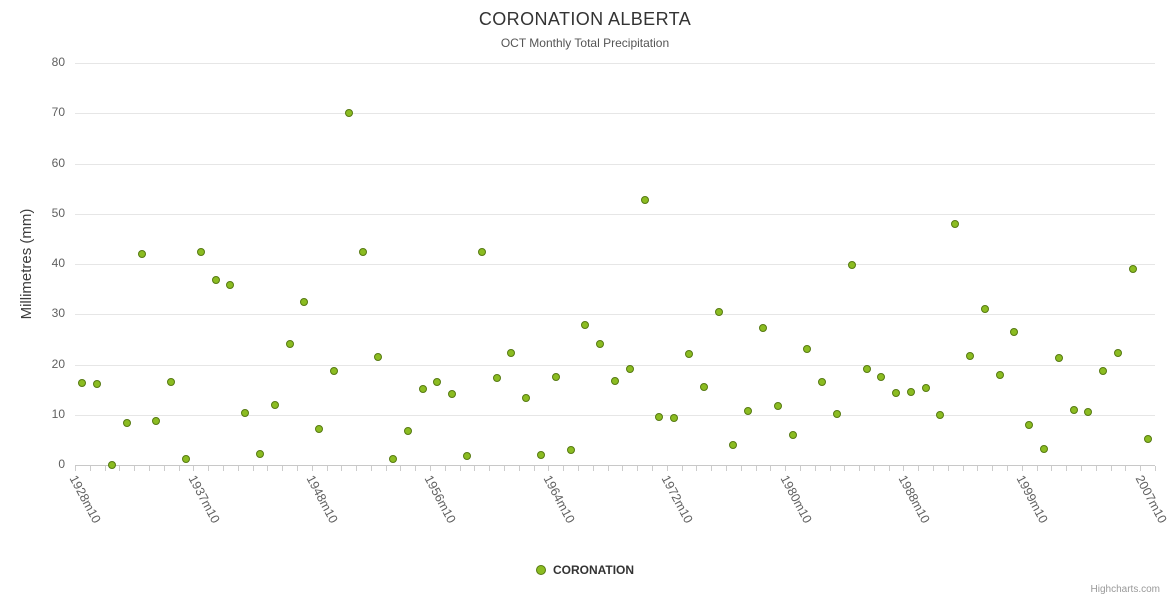 The width and height of the screenshot is (1170, 600). I want to click on legend-item-coronation: CORONATION, so click(585, 570).